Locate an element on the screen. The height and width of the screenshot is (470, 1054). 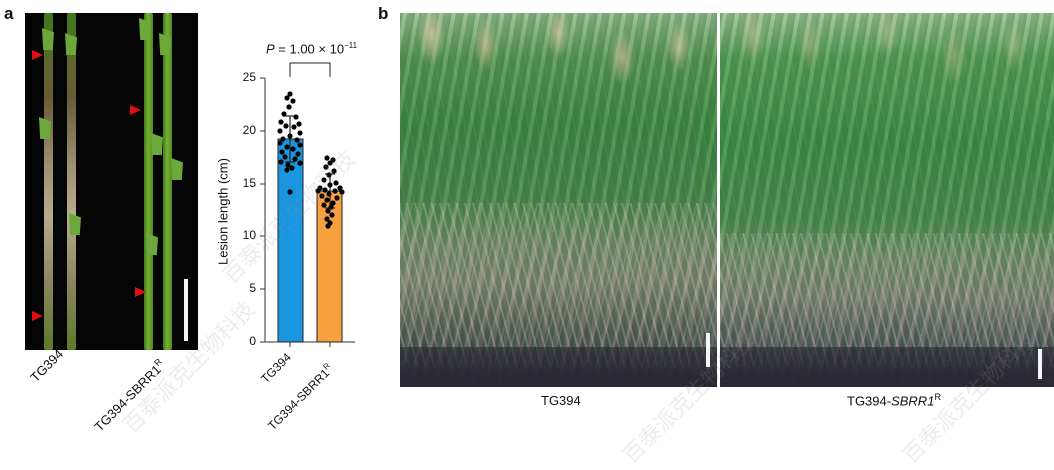
xtick-tg394: TG394 is located at coordinates (276, 368).